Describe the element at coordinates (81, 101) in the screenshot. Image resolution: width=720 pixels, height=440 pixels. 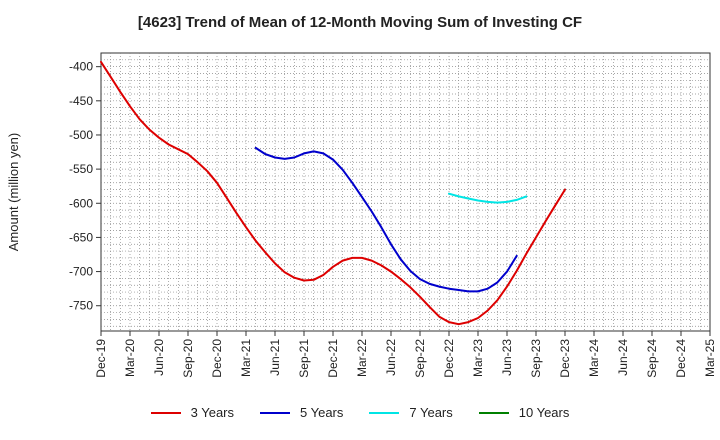
I see `y-tick-label: -450` at that location.